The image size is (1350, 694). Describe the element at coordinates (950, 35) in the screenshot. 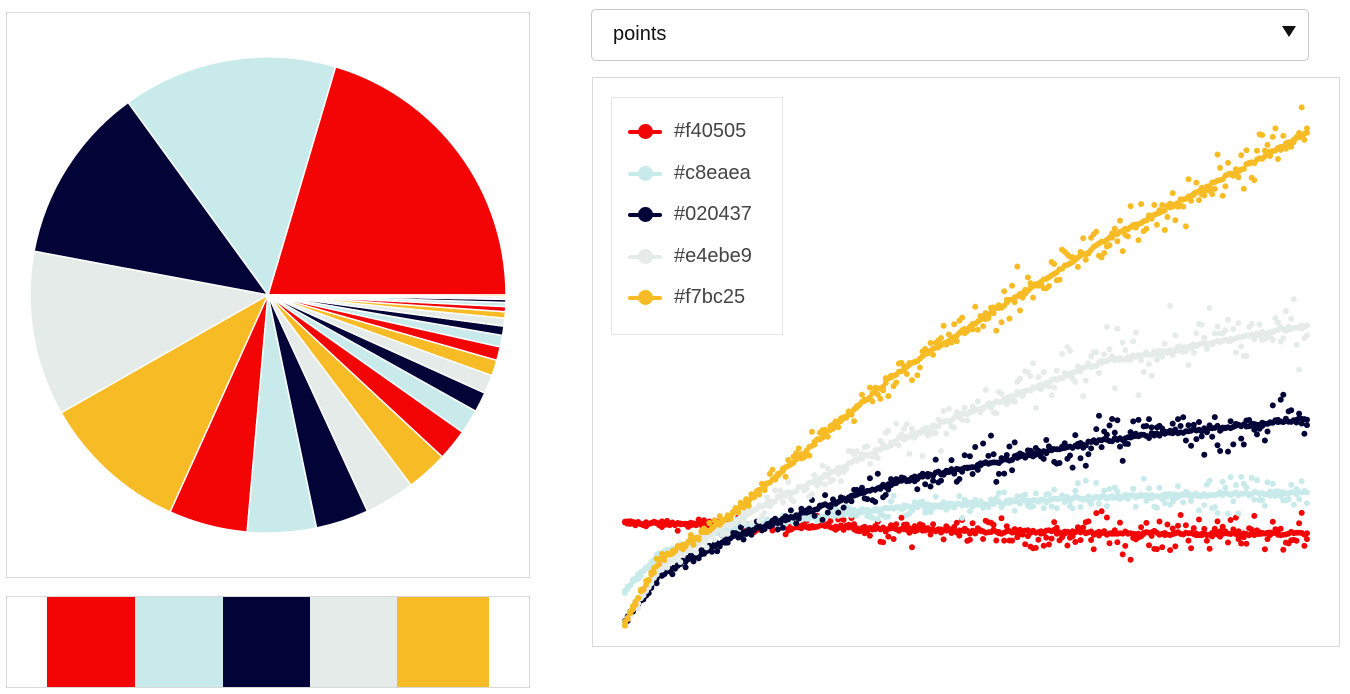

I see `chart-type-select: points` at that location.